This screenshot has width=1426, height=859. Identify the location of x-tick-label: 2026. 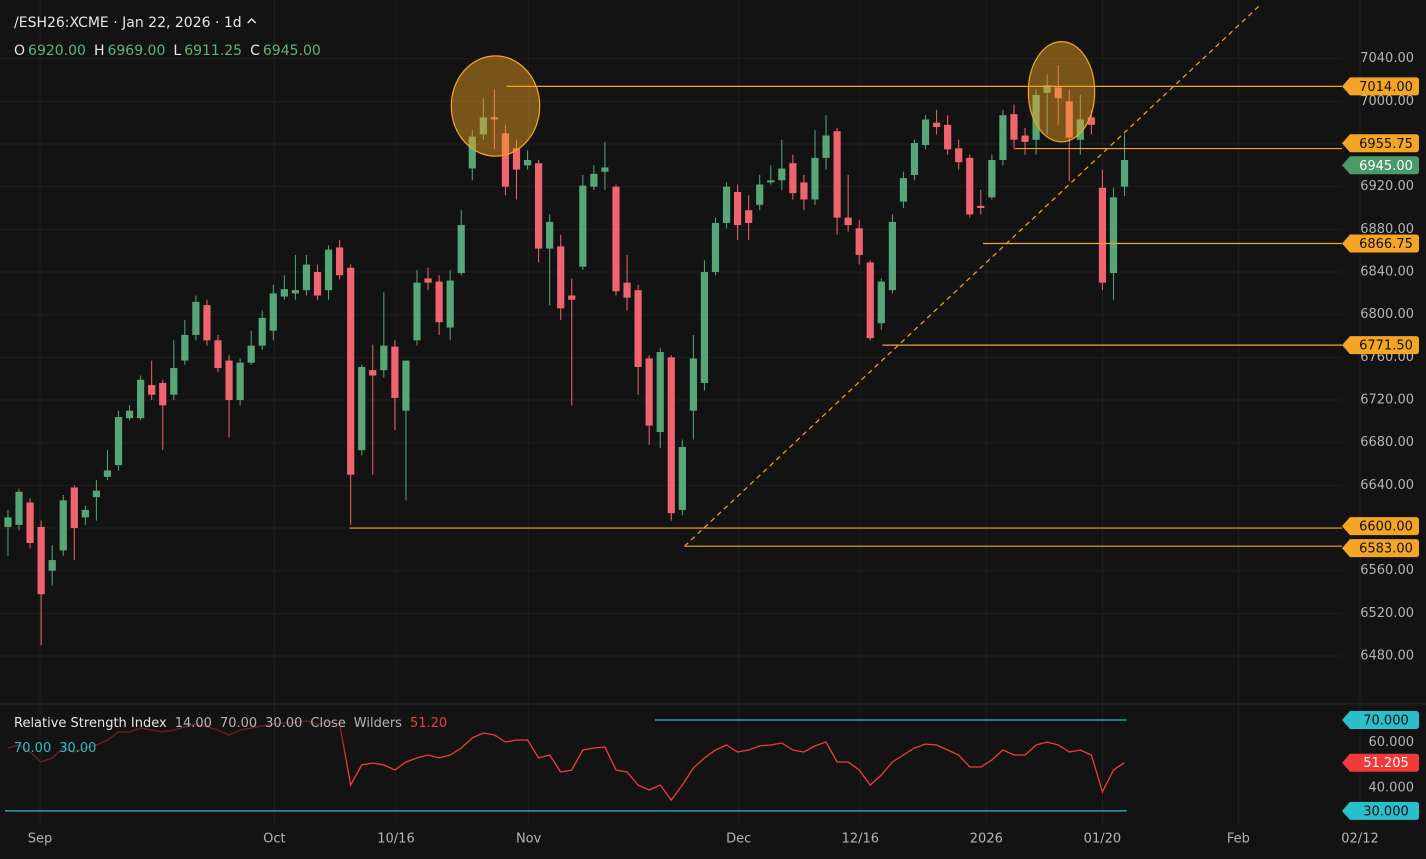
(986, 839).